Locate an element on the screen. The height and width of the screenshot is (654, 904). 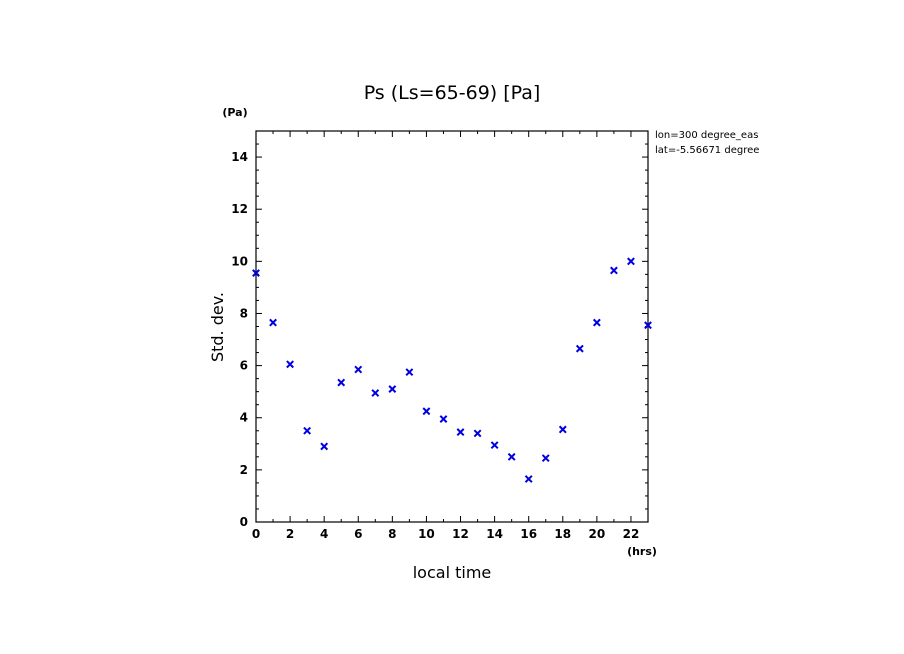
x-tick-label: 22 is located at coordinates (631, 534).